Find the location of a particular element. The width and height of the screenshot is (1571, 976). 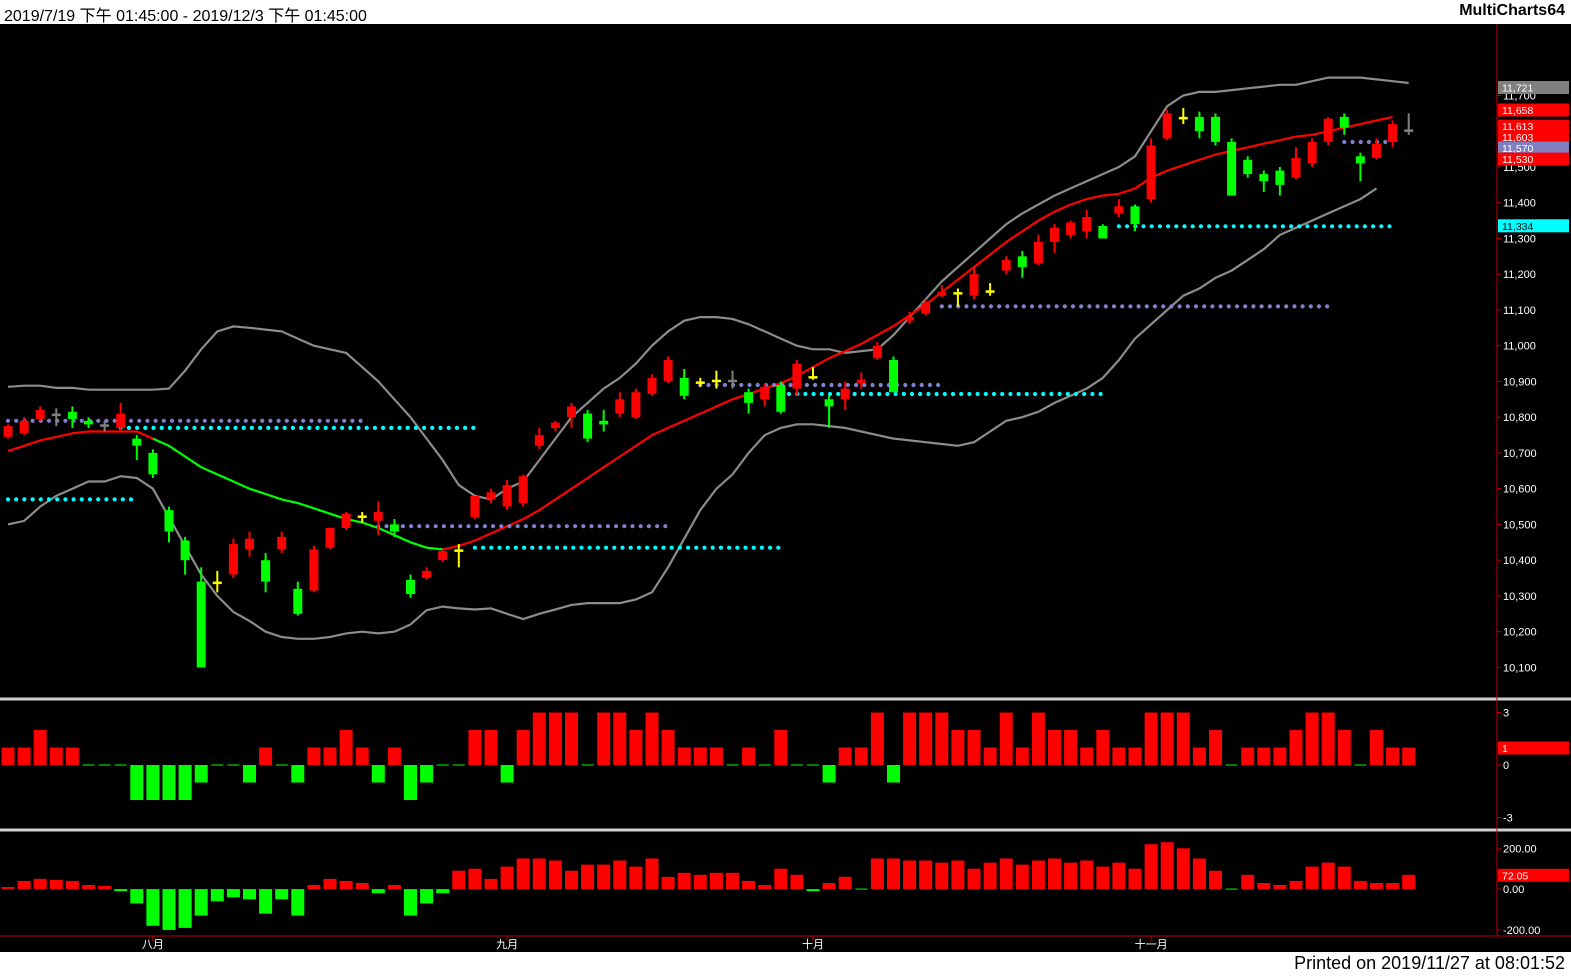

y-tick-label: 10,800 is located at coordinates (1520, 418).